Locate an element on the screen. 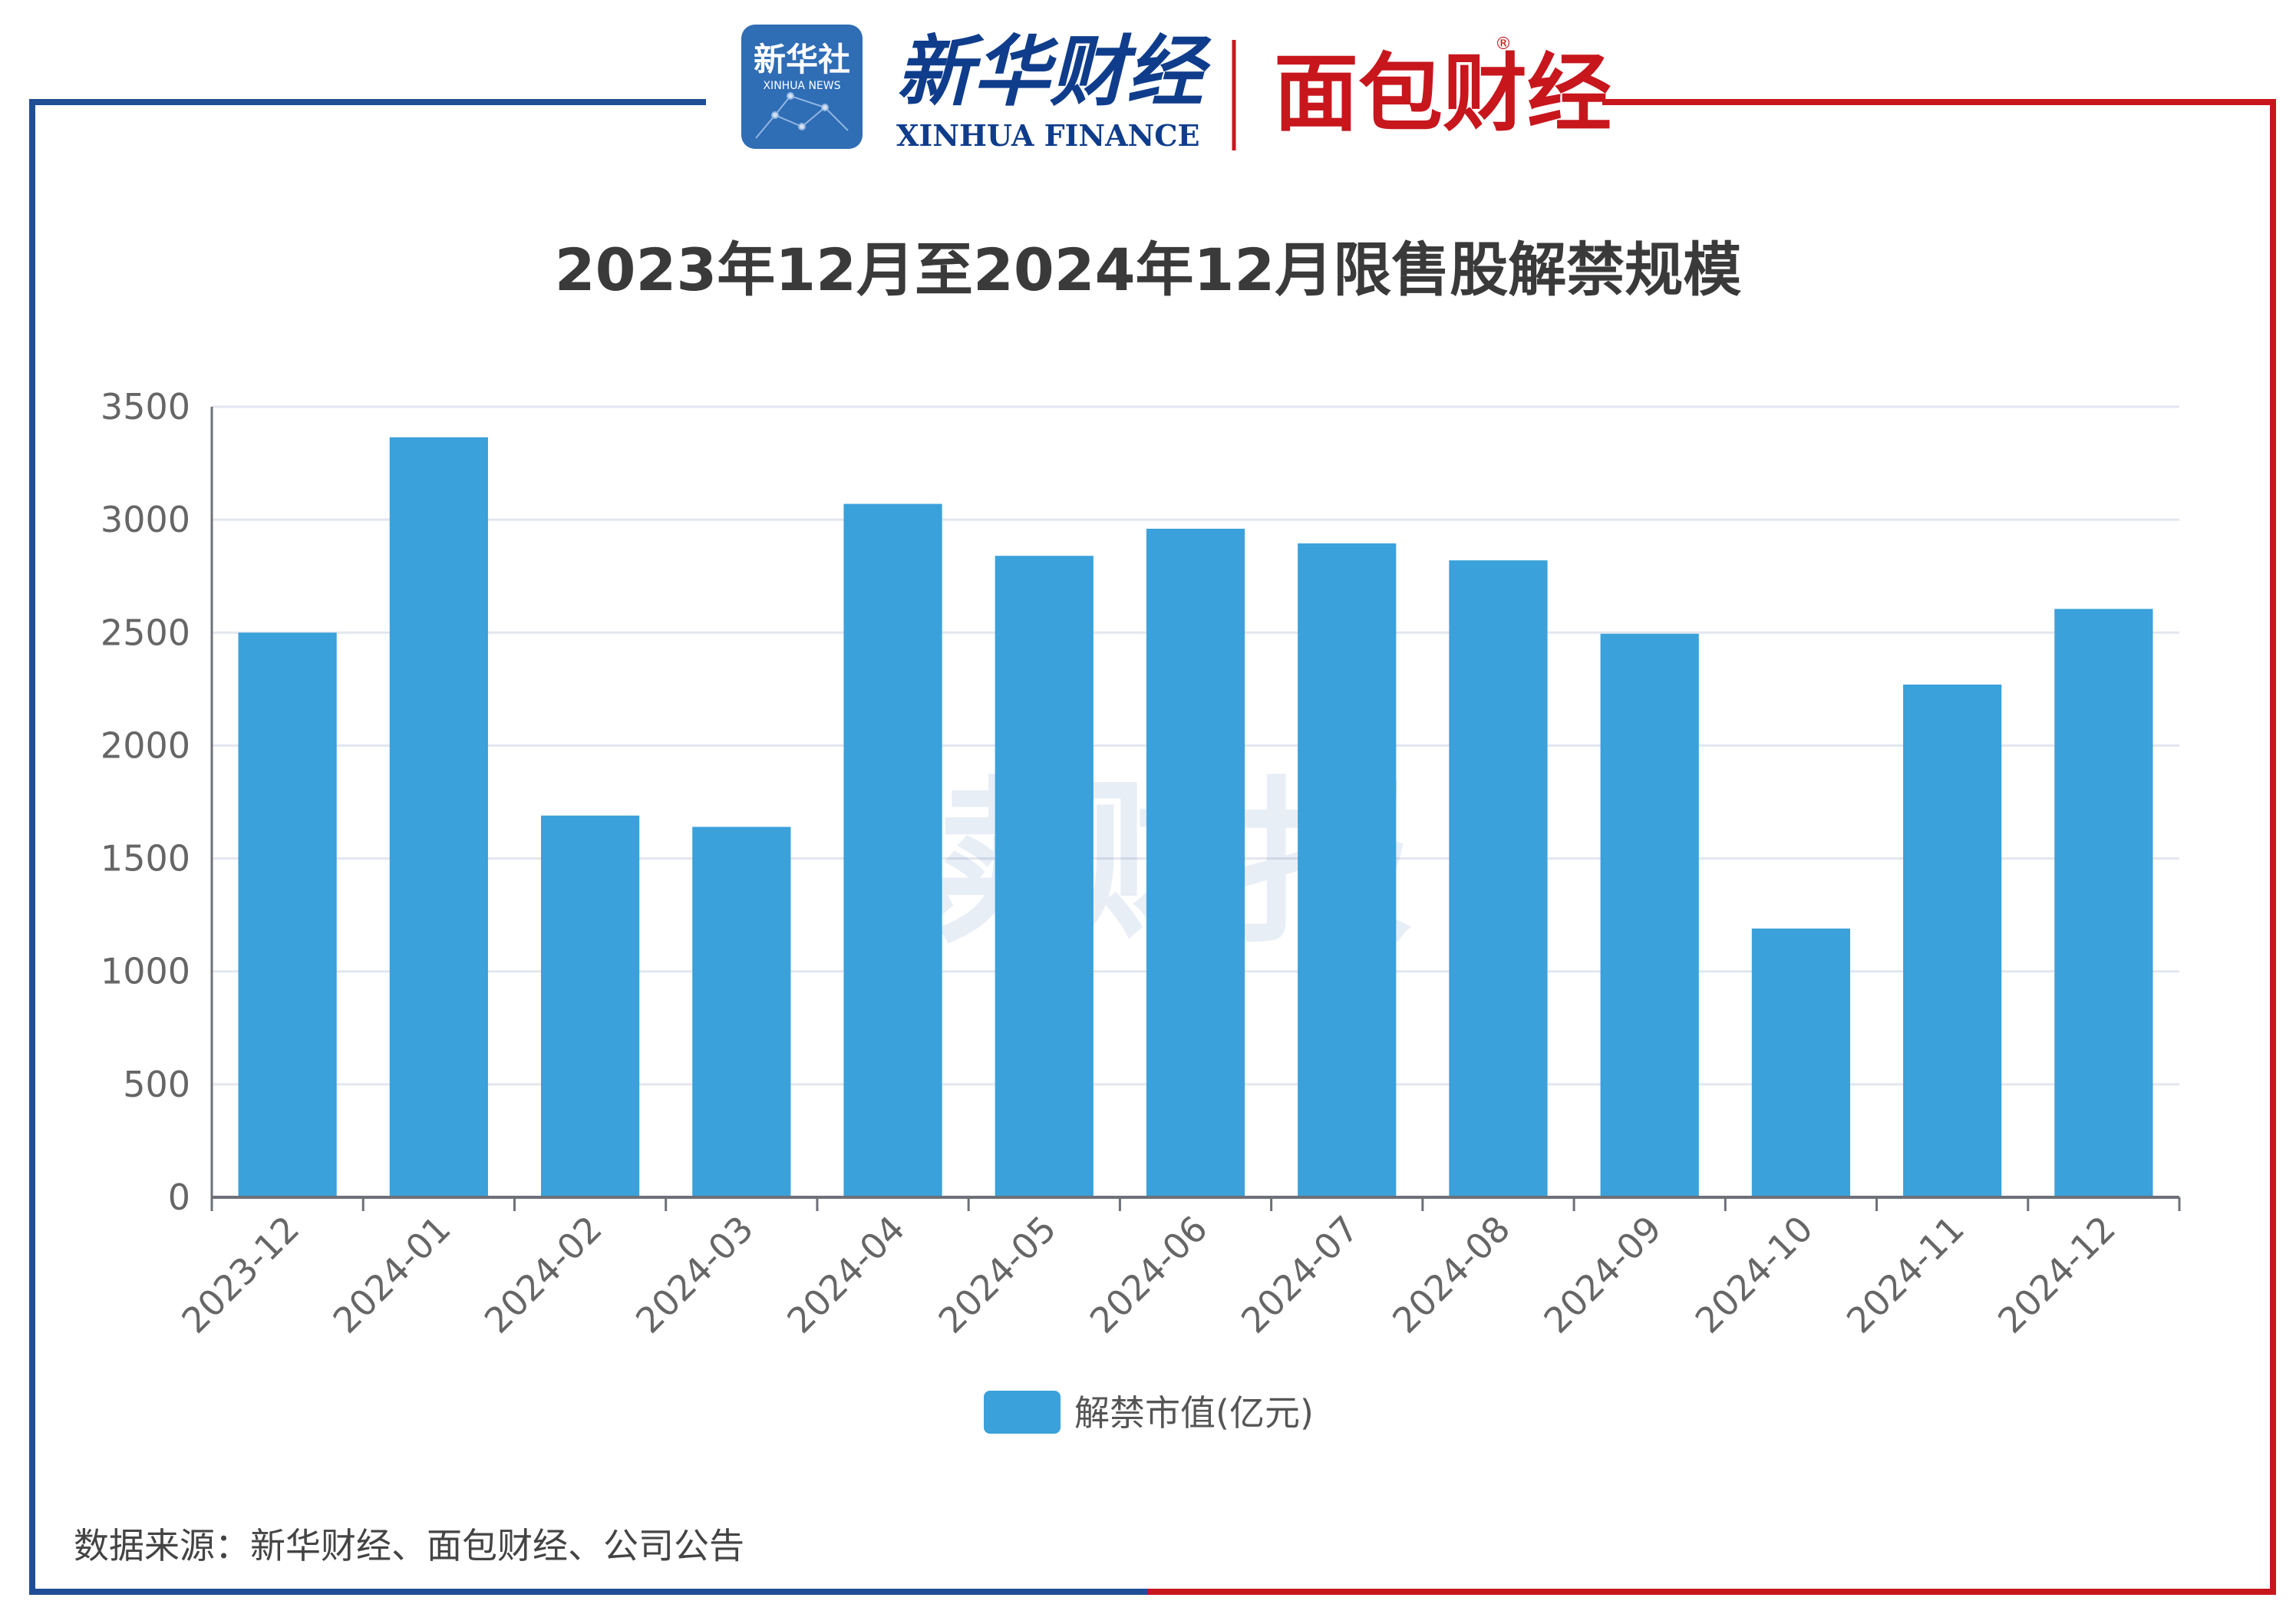  chart-title: 2023年12月至2024年12月限售股解禁规模 is located at coordinates (1148, 270).